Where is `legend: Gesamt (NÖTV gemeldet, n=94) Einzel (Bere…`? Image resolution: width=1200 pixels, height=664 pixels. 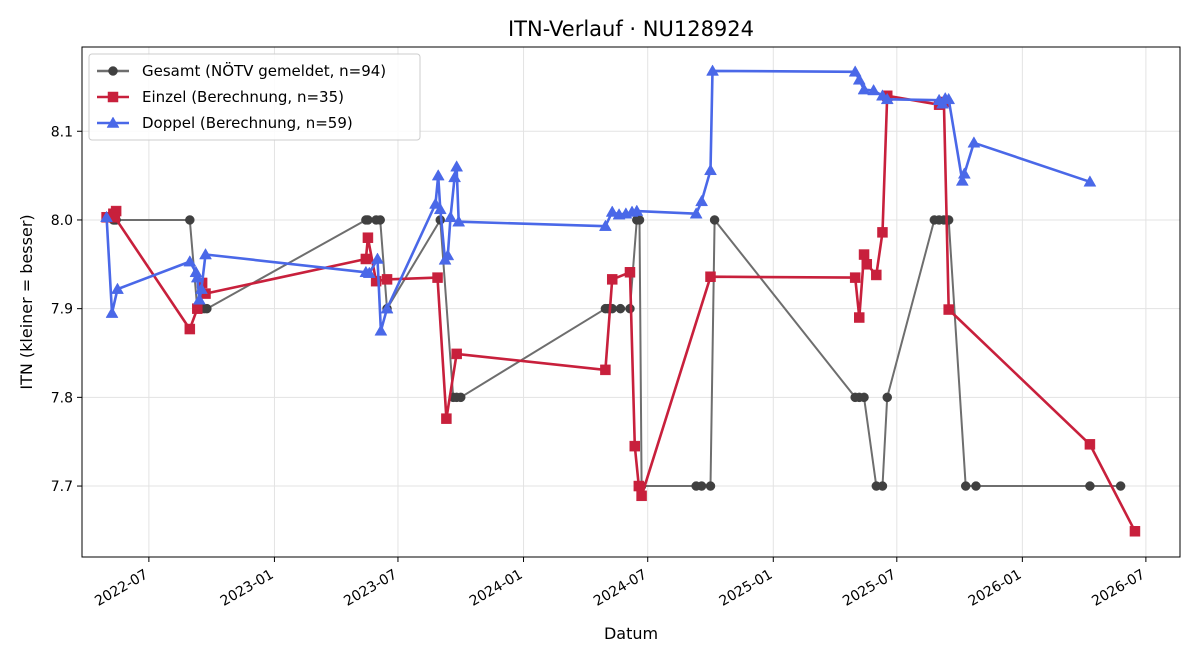 legend: Gesamt (NÖTV gemeldet, n=94) Einzel (Bere… is located at coordinates (254, 97).